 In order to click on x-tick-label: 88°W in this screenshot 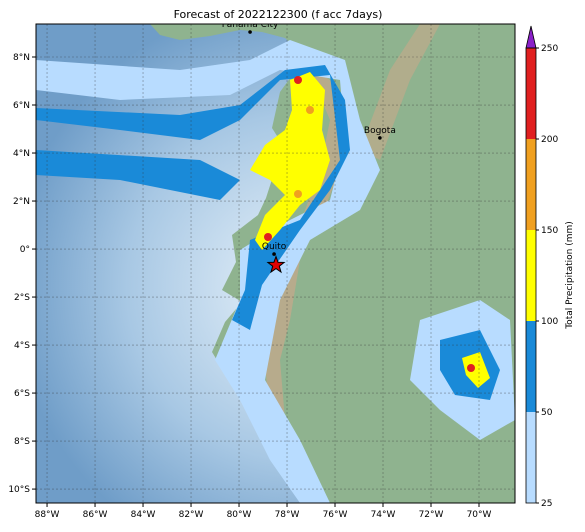, I will do `click(47, 515)`.